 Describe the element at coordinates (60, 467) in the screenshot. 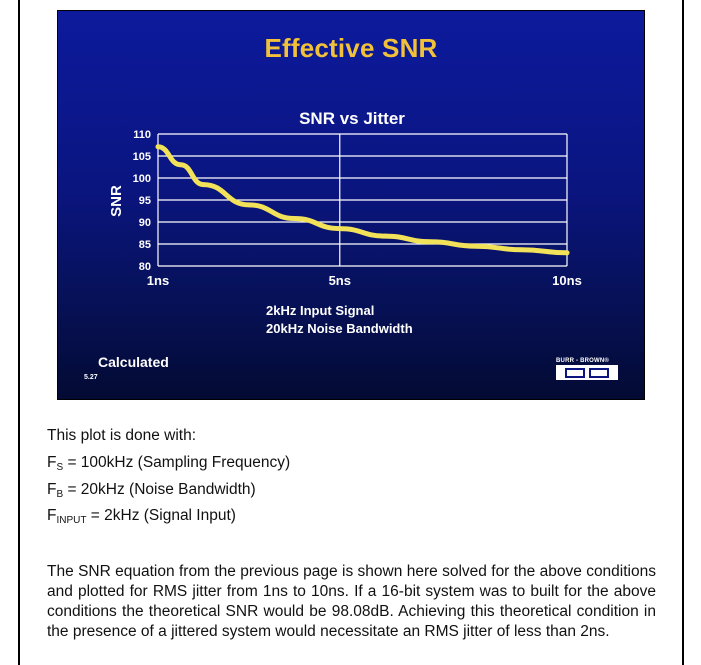

I see `formula-subscript: S` at that location.